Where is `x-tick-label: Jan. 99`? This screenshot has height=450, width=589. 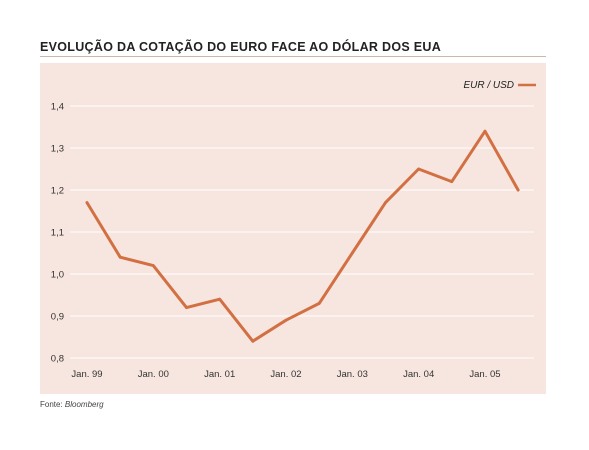 x-tick-label: Jan. 99 is located at coordinates (86, 374).